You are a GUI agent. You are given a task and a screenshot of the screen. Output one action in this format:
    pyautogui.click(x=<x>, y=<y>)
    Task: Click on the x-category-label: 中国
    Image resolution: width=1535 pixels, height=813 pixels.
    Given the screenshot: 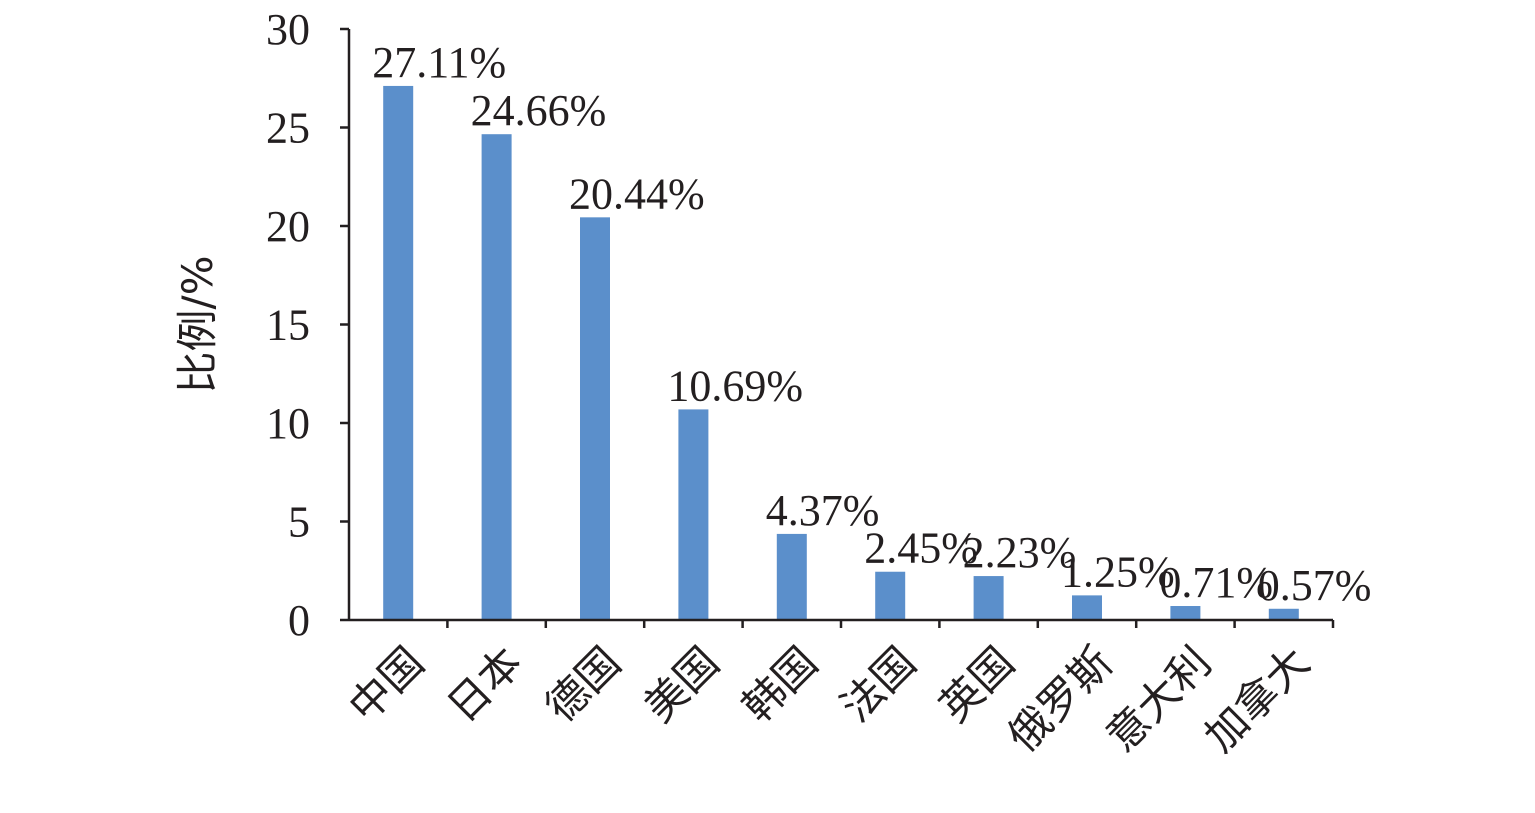 What is the action you would take?
    pyautogui.click(x=386, y=684)
    